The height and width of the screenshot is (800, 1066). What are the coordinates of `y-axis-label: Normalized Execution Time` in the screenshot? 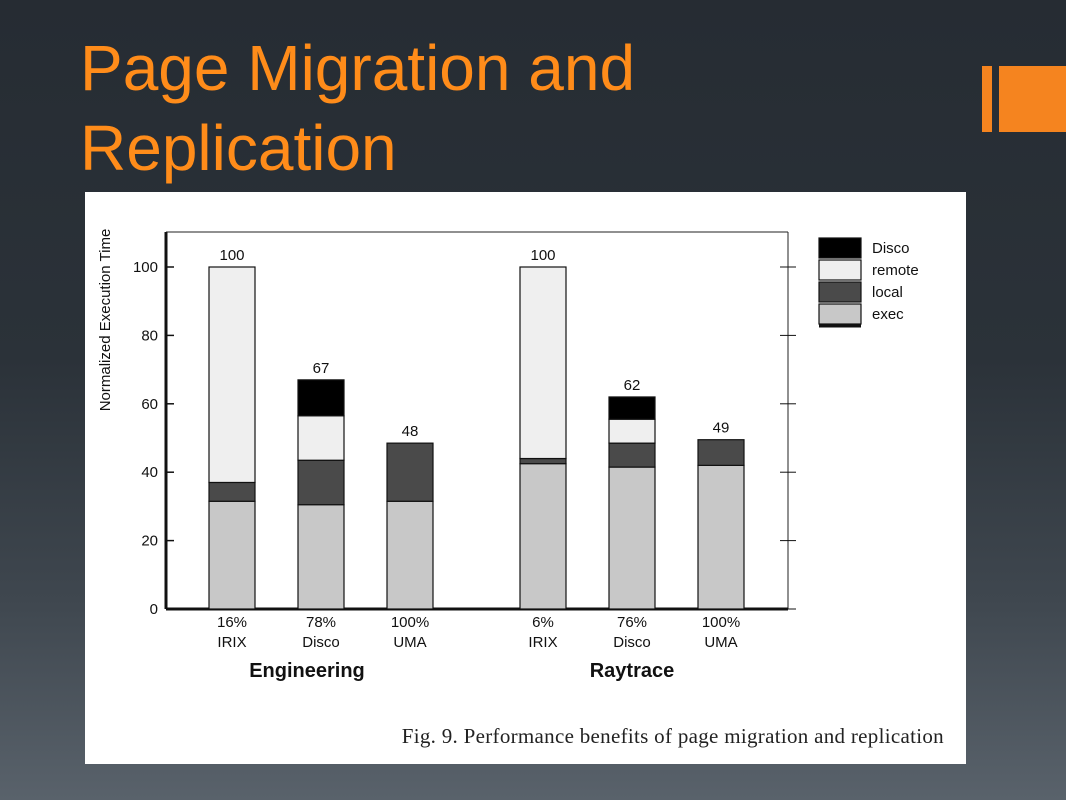 It's located at (105, 320).